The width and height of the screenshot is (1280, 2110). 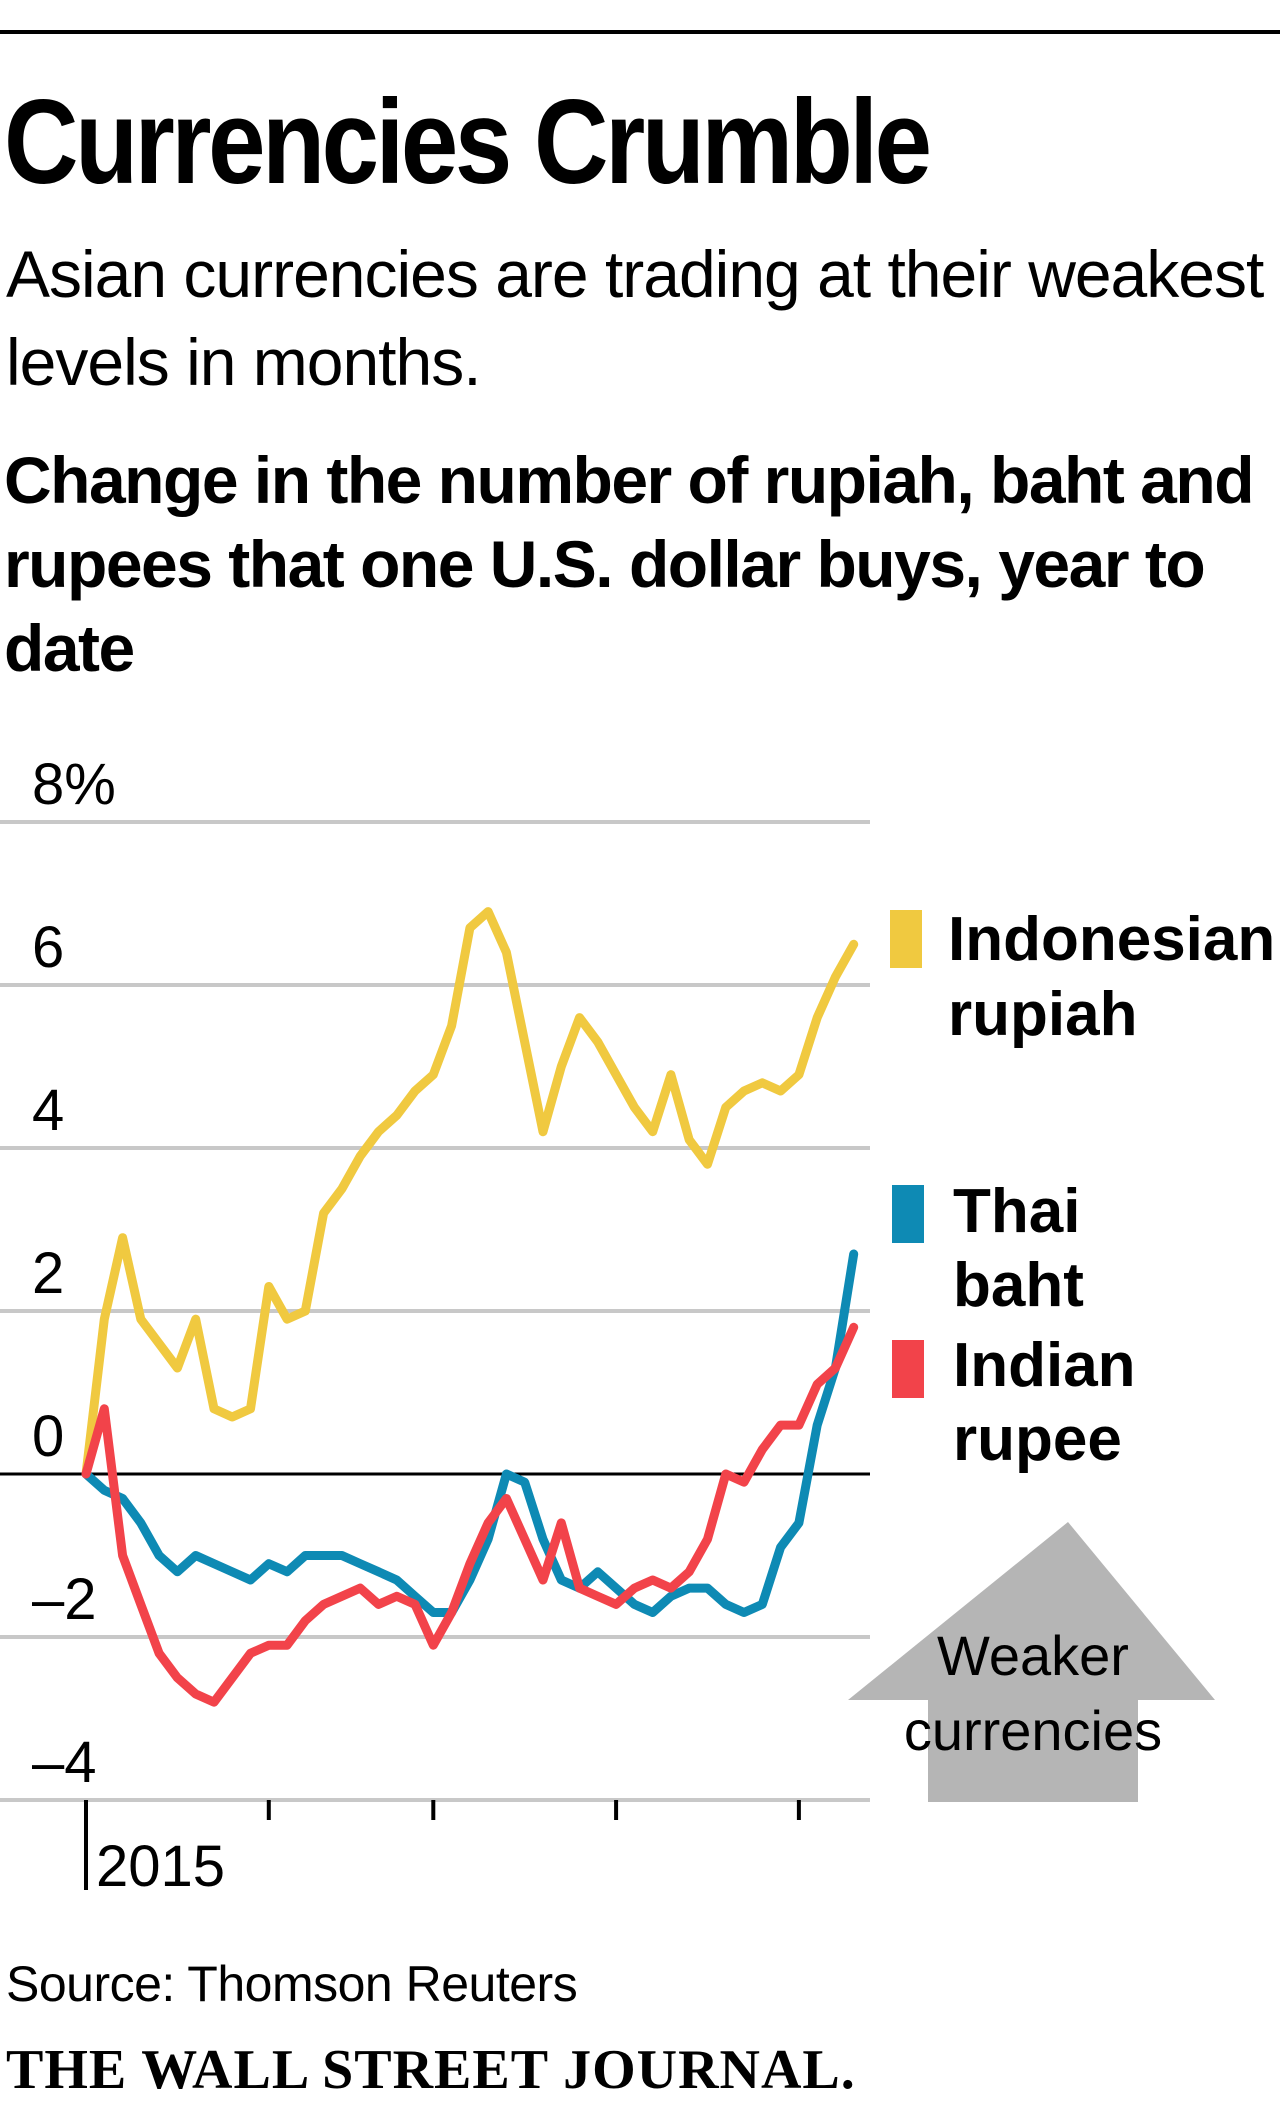 I want to click on y-tick-label-3: 2, so click(x=48, y=1273).